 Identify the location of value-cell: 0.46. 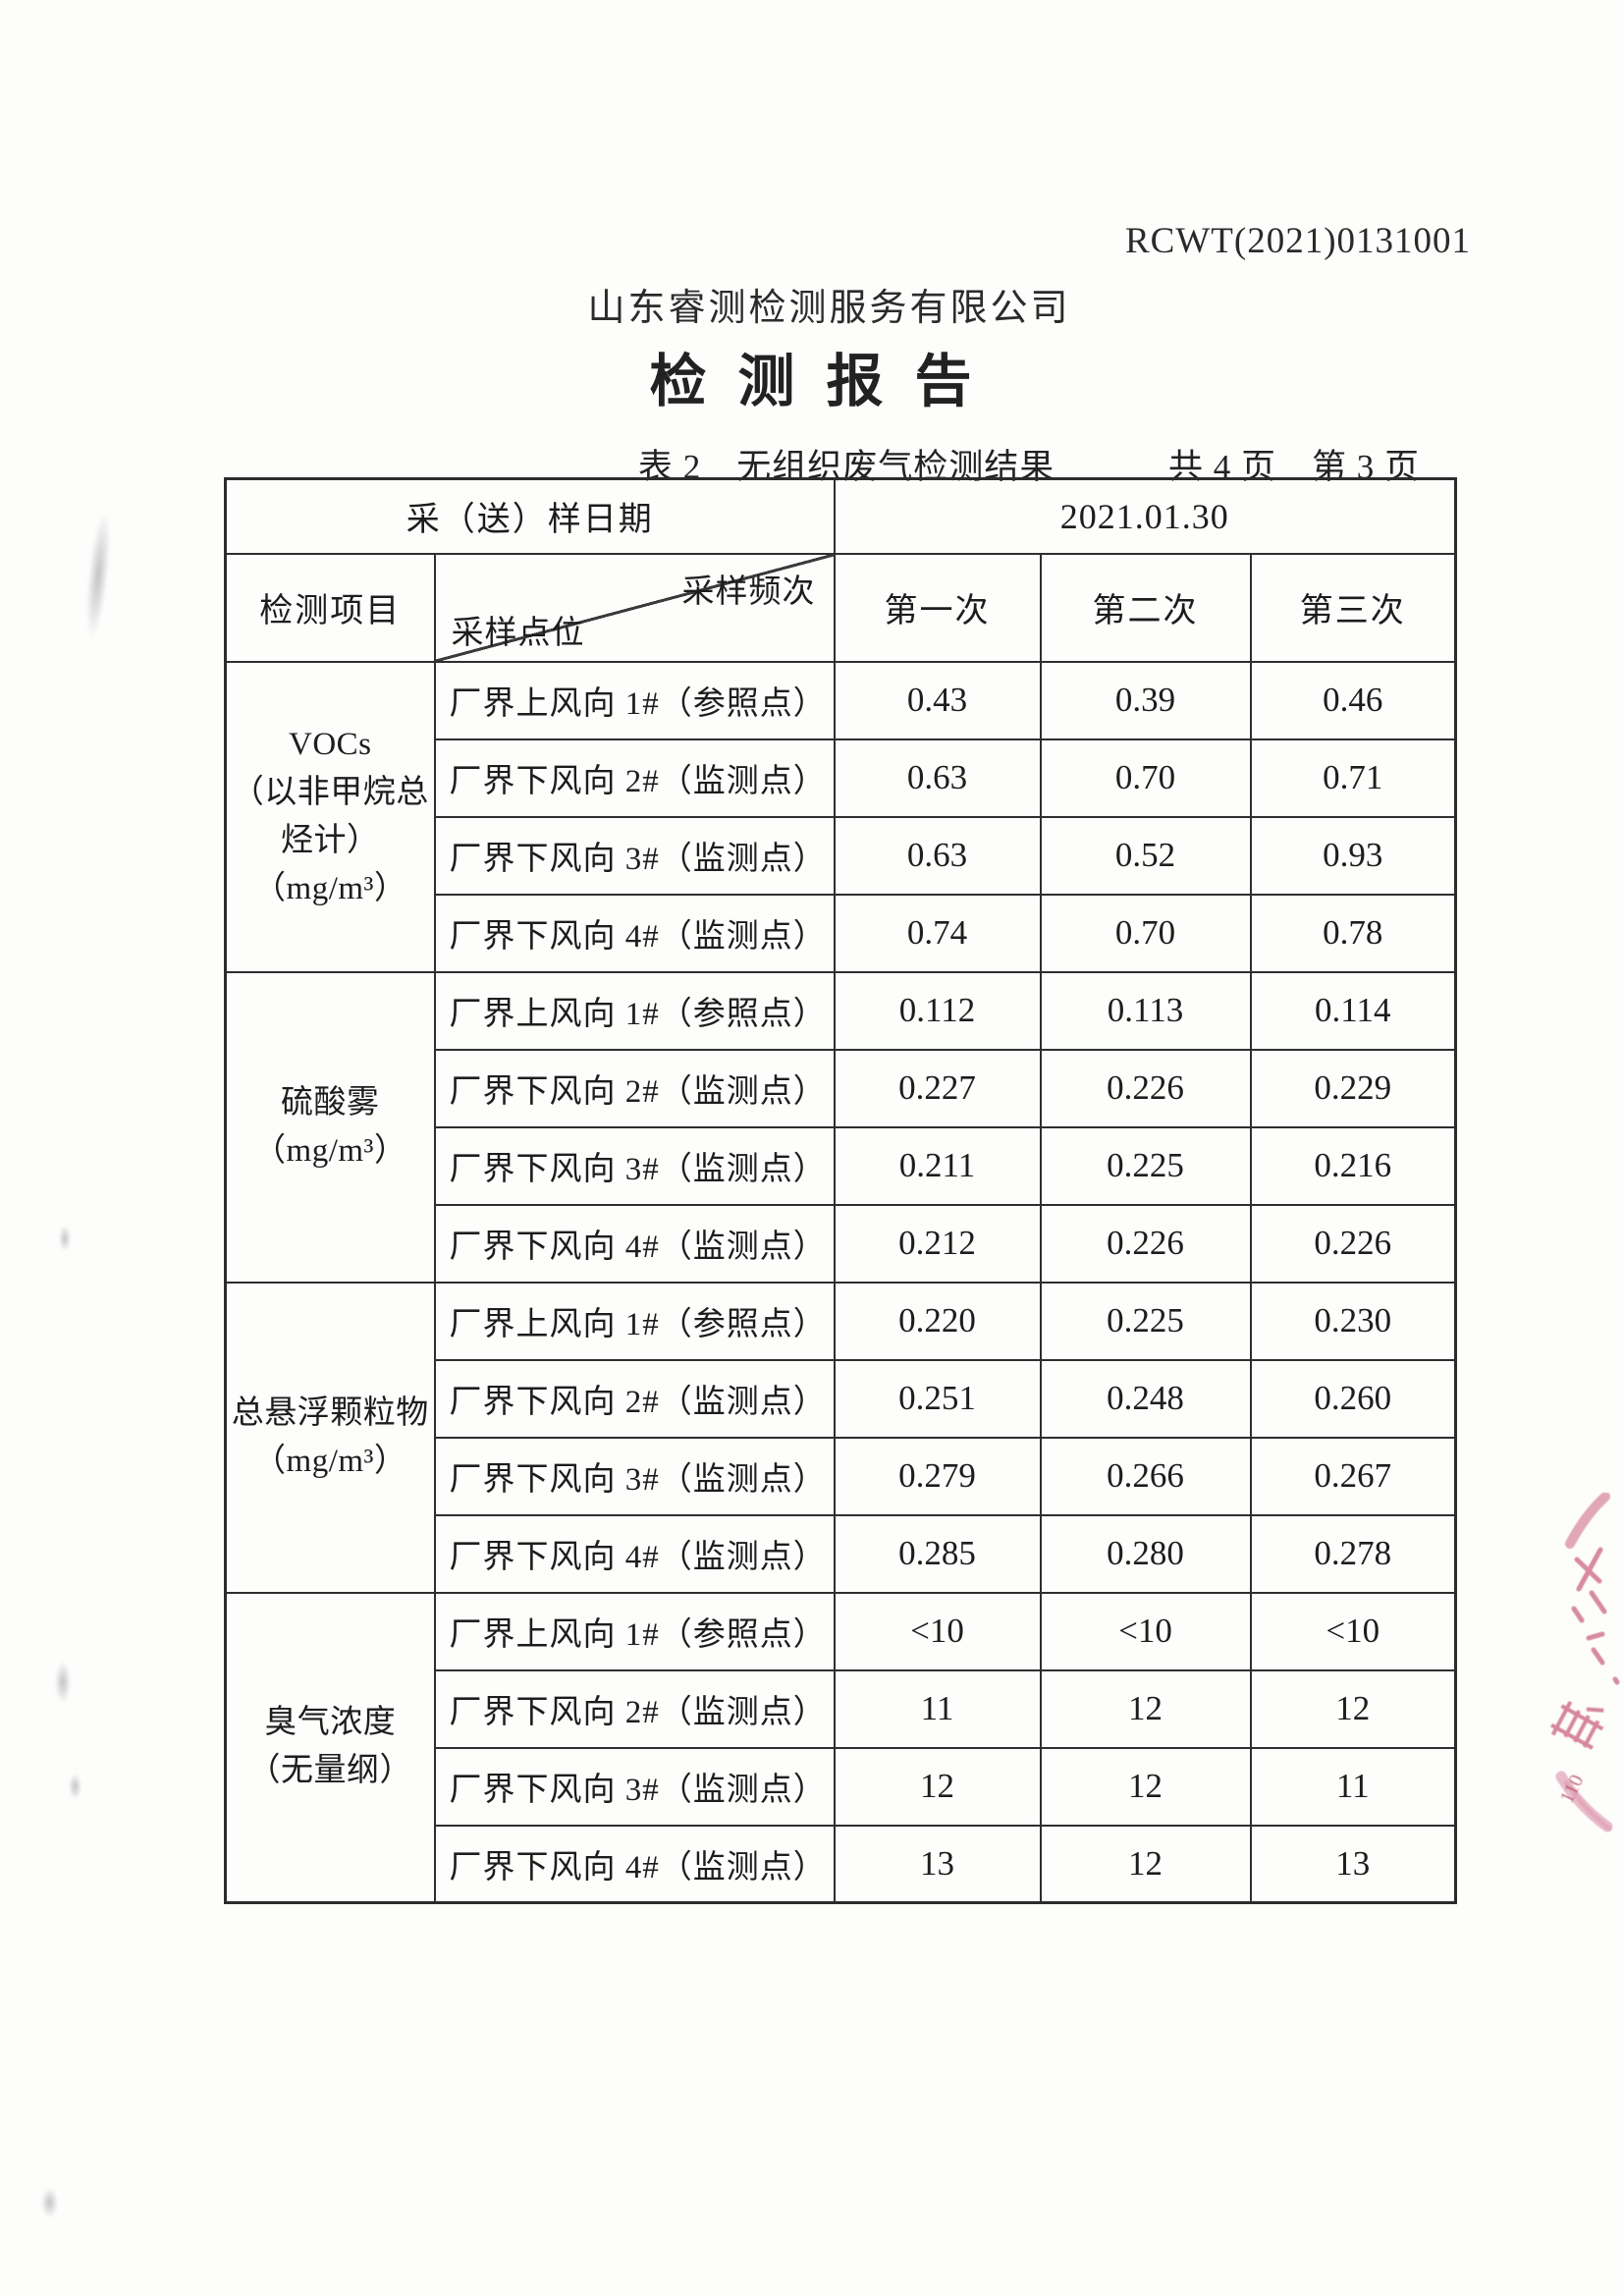
(1353, 700).